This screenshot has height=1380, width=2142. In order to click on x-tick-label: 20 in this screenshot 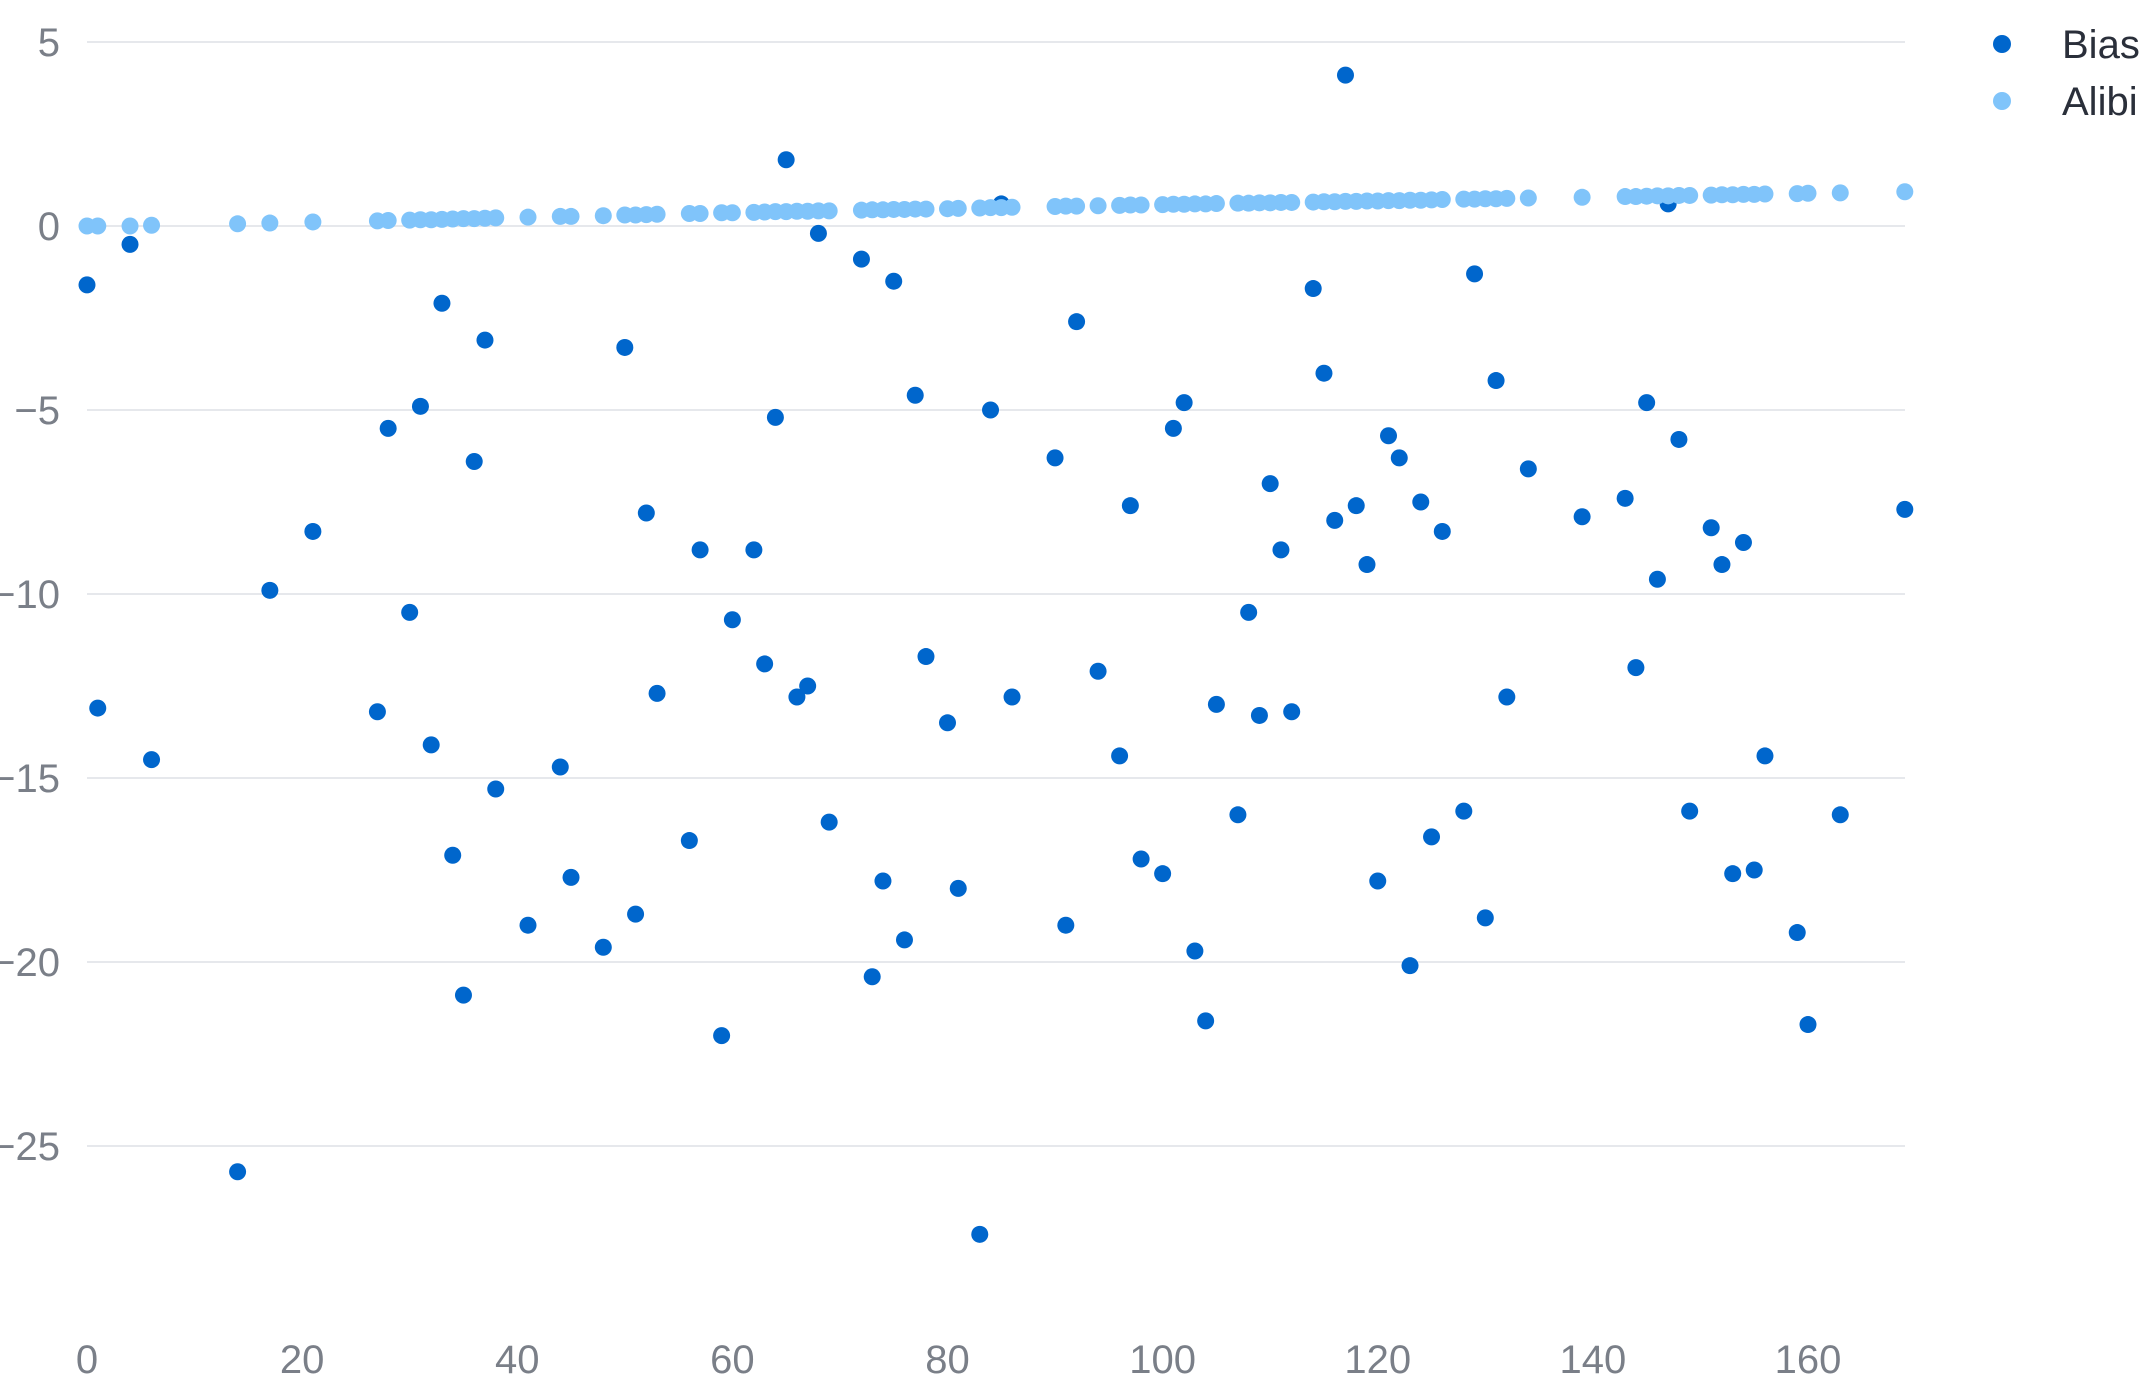, I will do `click(302, 1359)`.